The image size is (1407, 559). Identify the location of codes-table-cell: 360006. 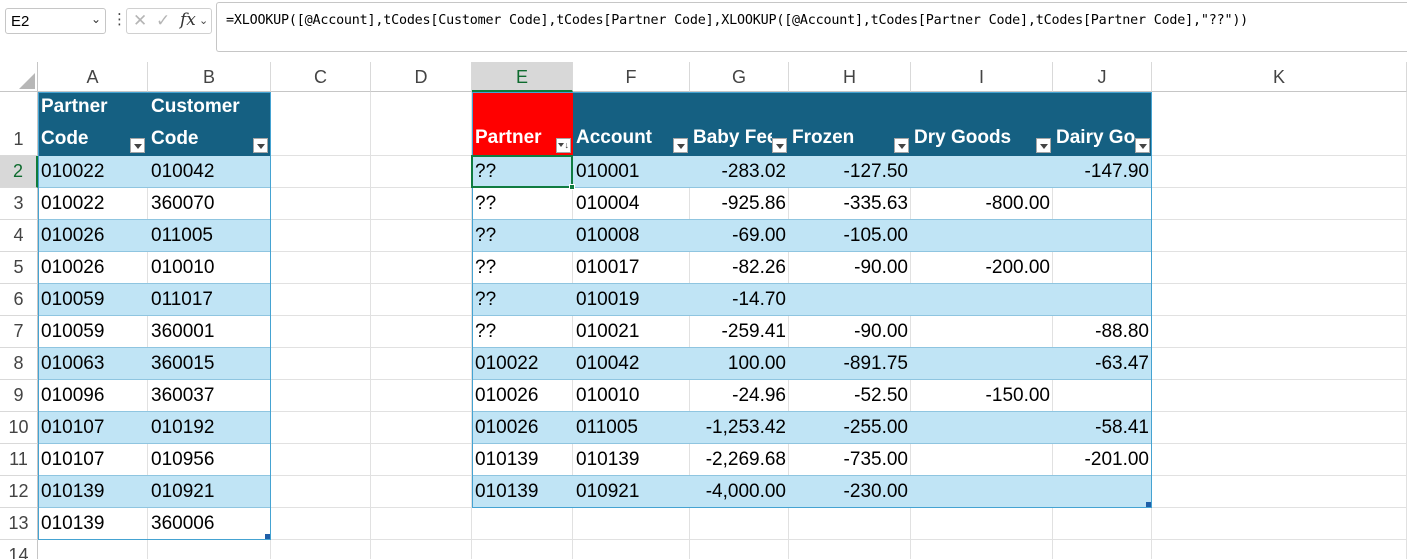
(183, 523).